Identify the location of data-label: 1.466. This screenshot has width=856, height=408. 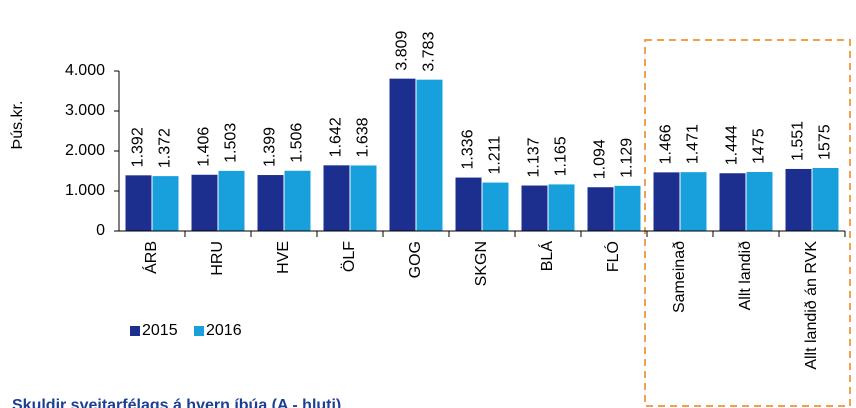
(666, 144).